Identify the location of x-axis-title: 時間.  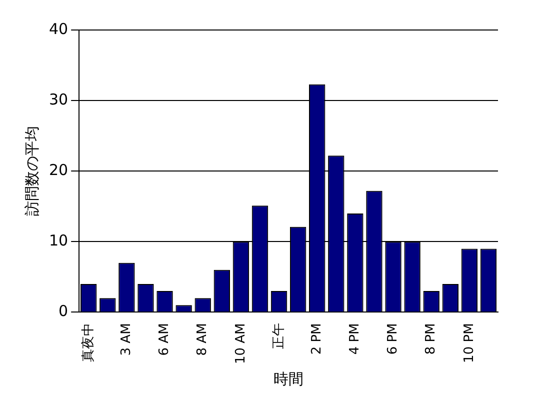
(289, 379).